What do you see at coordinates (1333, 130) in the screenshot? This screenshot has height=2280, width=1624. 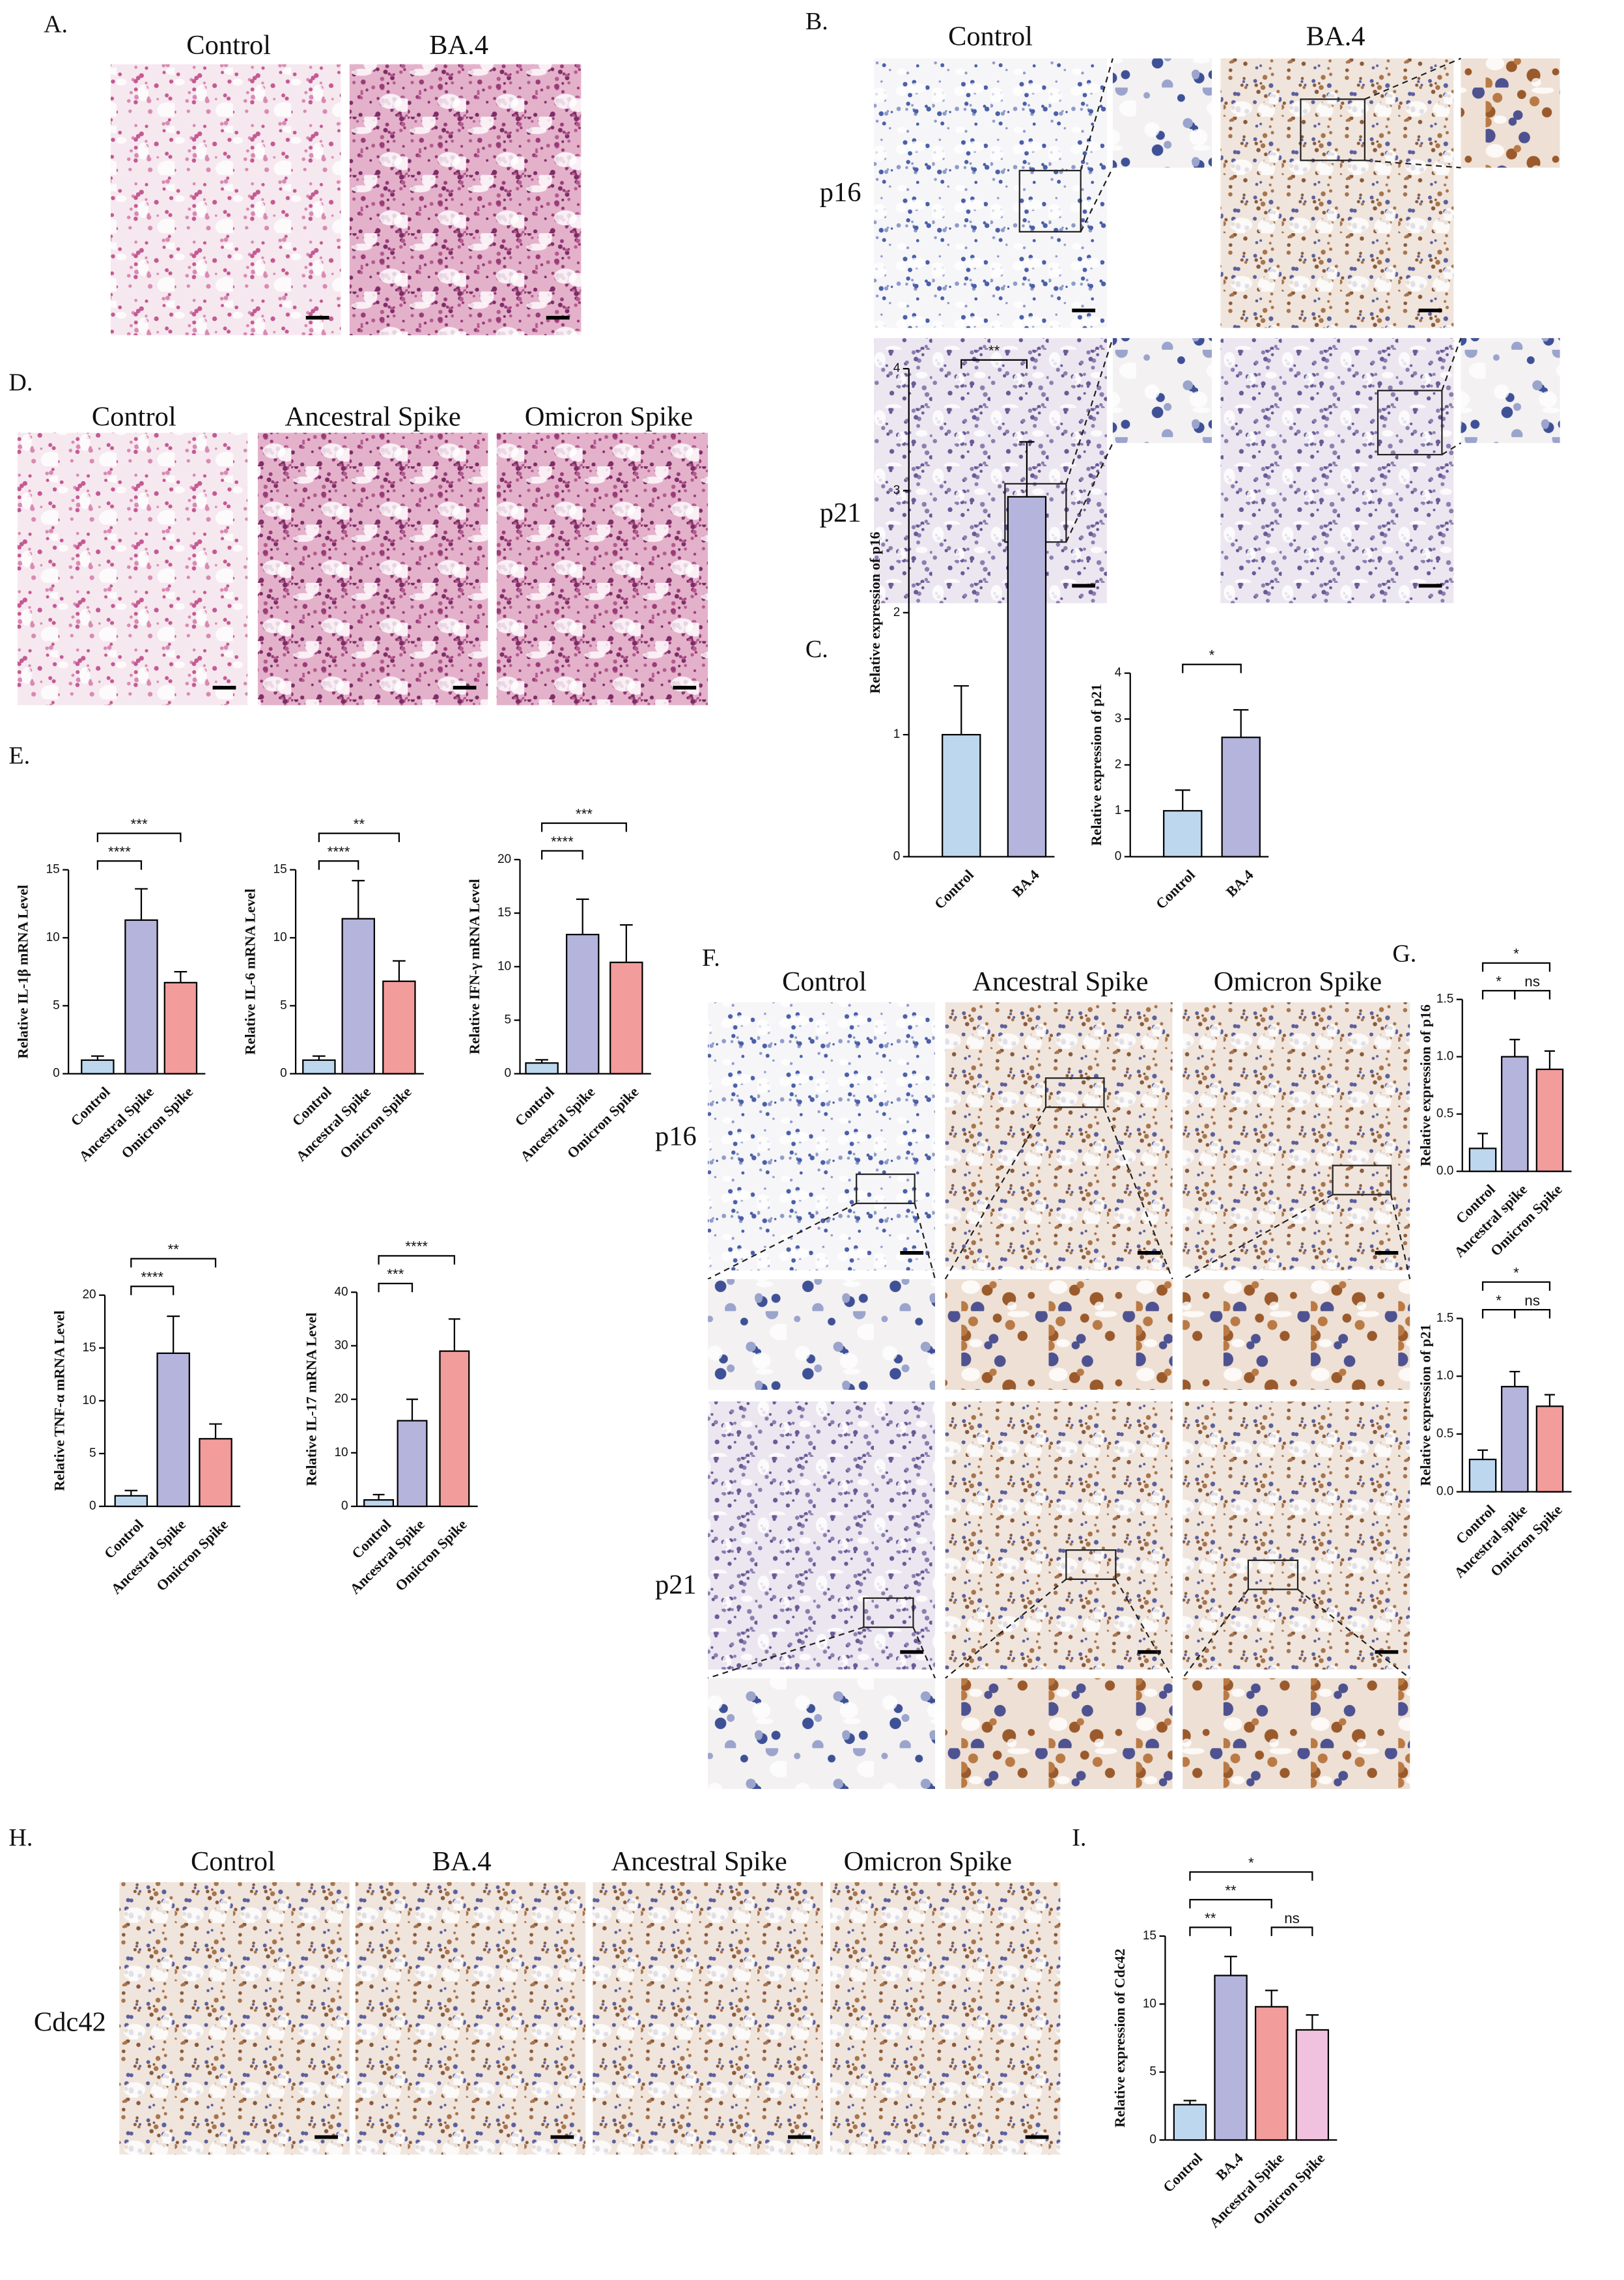 I see `inset-box` at bounding box center [1333, 130].